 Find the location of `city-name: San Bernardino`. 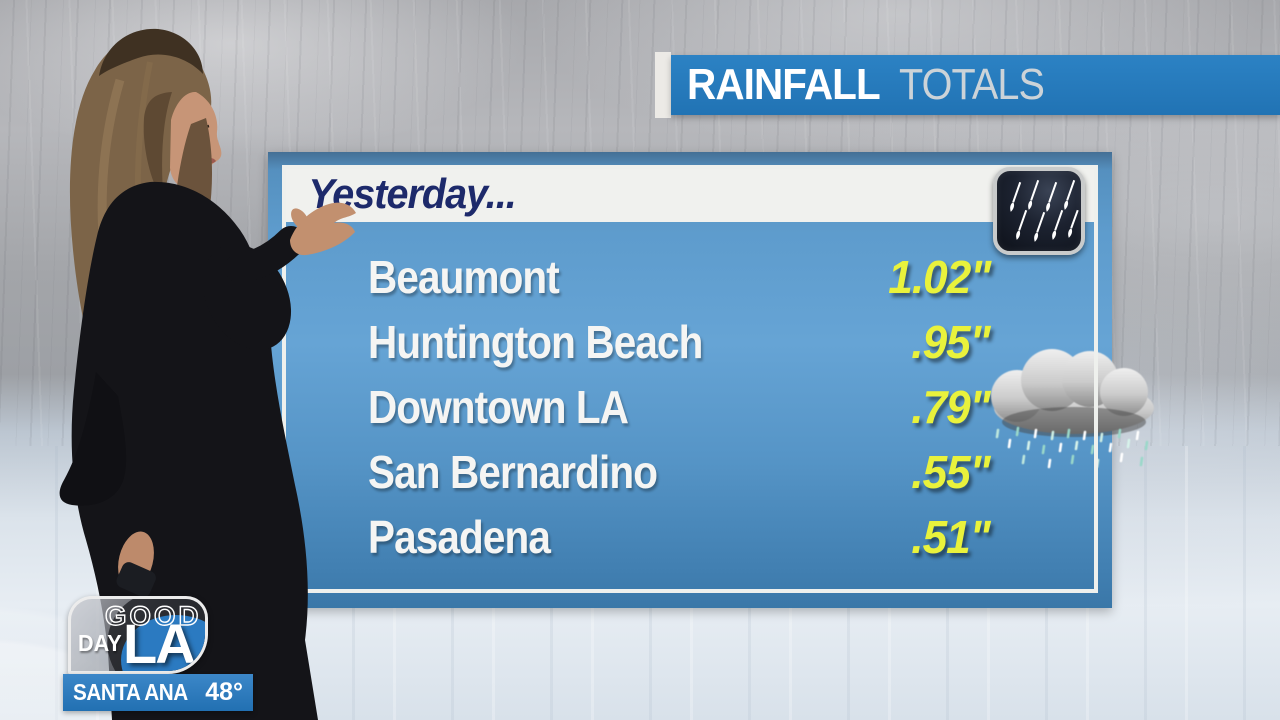

city-name: San Bernardino is located at coordinates (513, 471).